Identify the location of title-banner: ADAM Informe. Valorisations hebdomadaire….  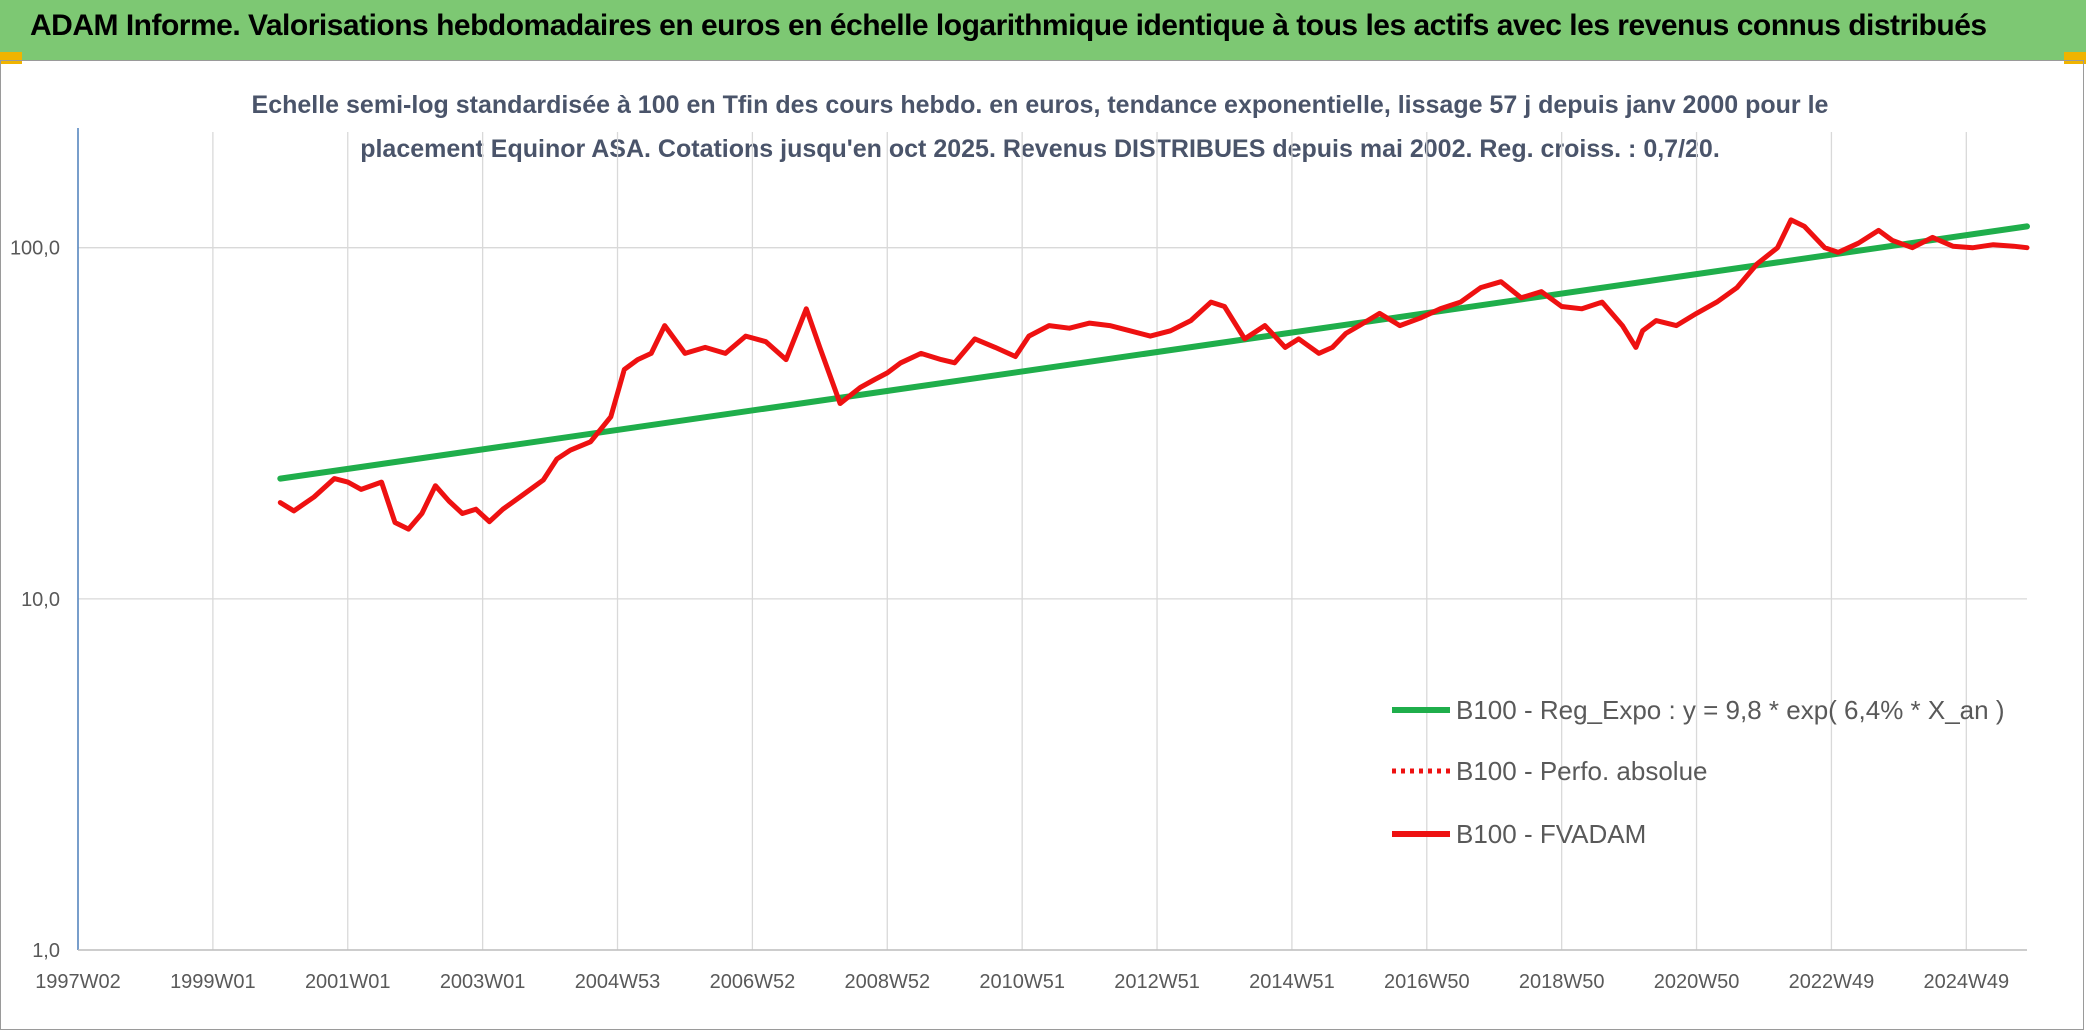
(1043, 30).